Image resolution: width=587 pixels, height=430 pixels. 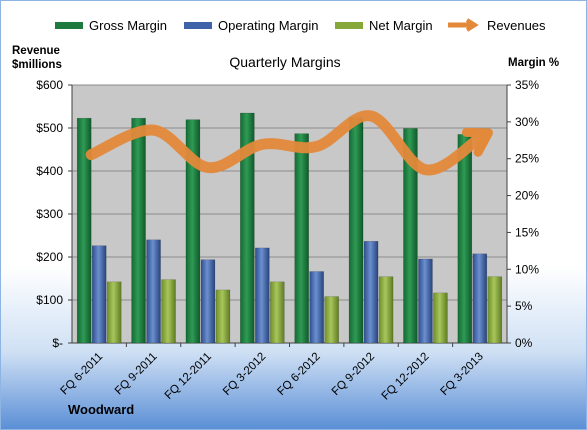 What do you see at coordinates (82, 374) in the screenshot?
I see `x-tick-label: FQ 6-2011` at bounding box center [82, 374].